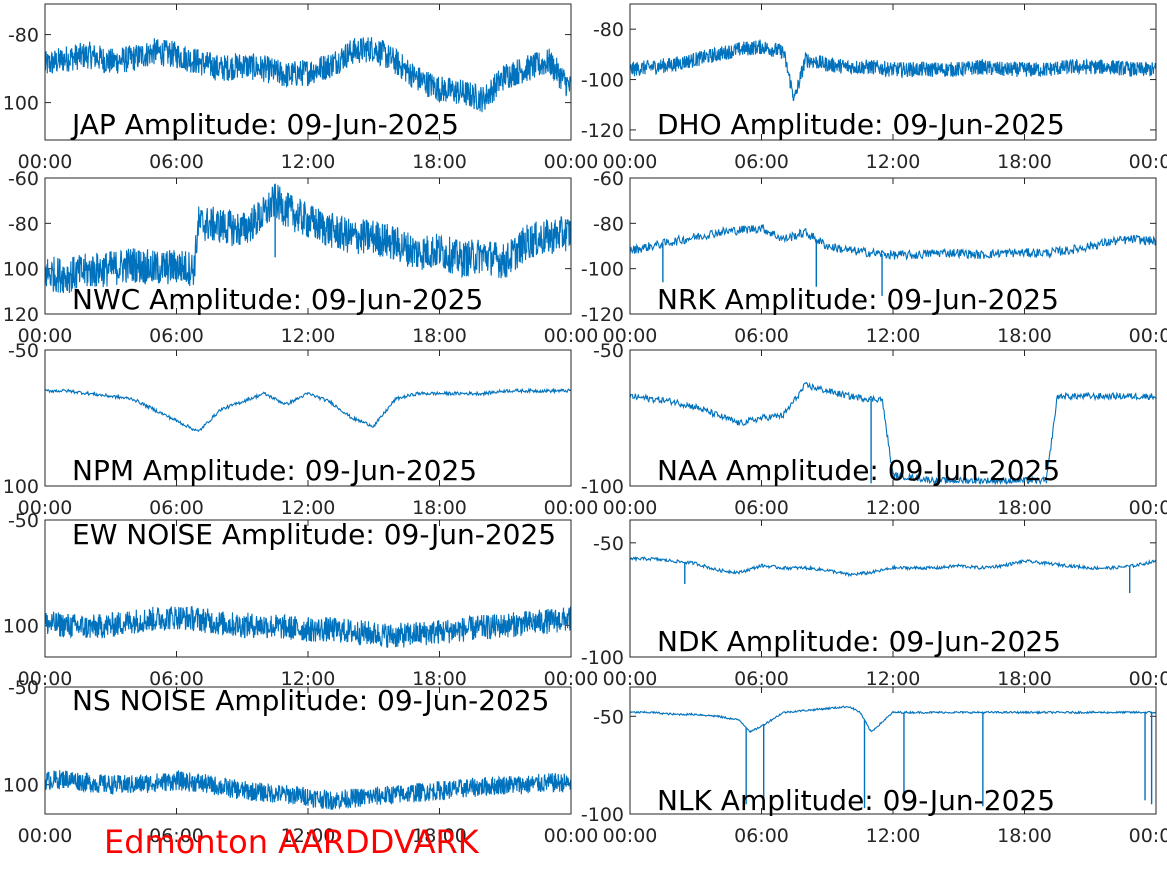 Image resolution: width=1167 pixels, height=875 pixels. What do you see at coordinates (893, 719) in the screenshot?
I see `series-line-nlk` at bounding box center [893, 719].